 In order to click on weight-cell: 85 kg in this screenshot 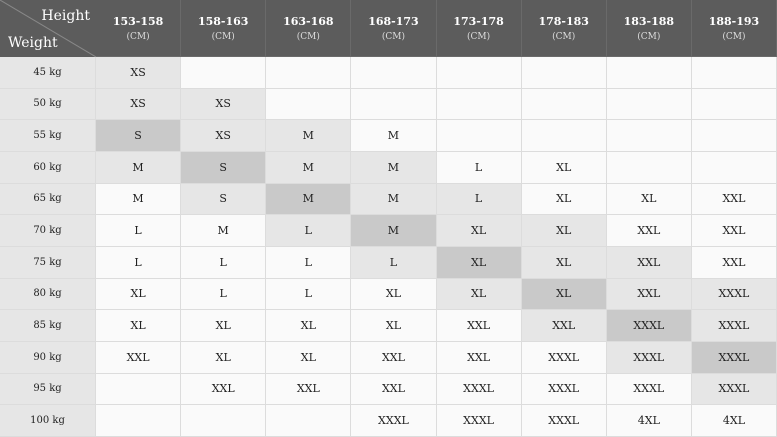, I will do `click(48, 326)`.